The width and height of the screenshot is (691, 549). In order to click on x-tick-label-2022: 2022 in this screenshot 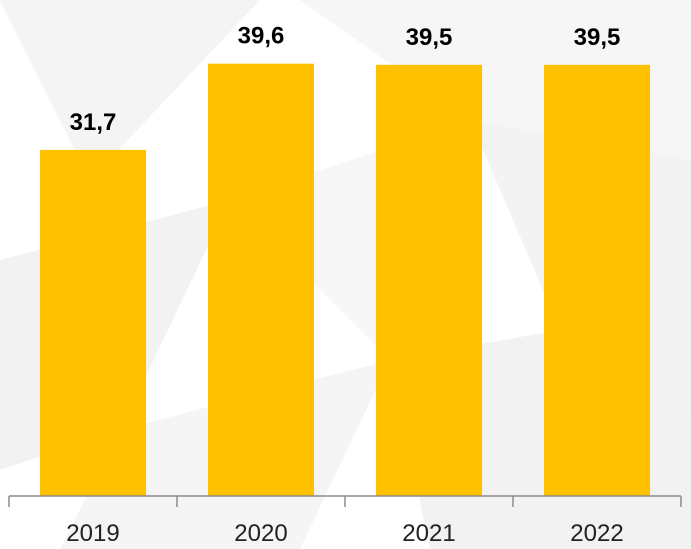, I will do `click(596, 533)`.